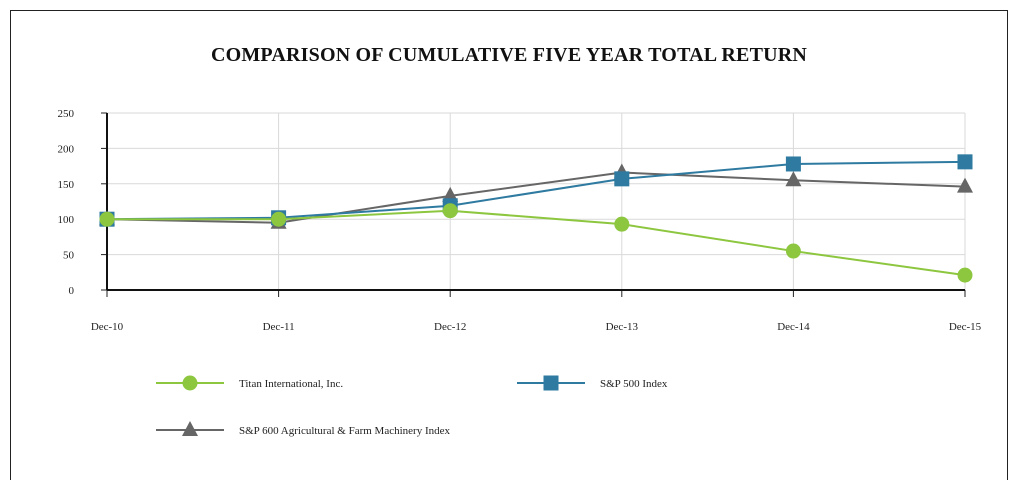 This screenshot has width=1010, height=480. Describe the element at coordinates (72, 291) in the screenshot. I see `y-tick-label: 0` at that location.